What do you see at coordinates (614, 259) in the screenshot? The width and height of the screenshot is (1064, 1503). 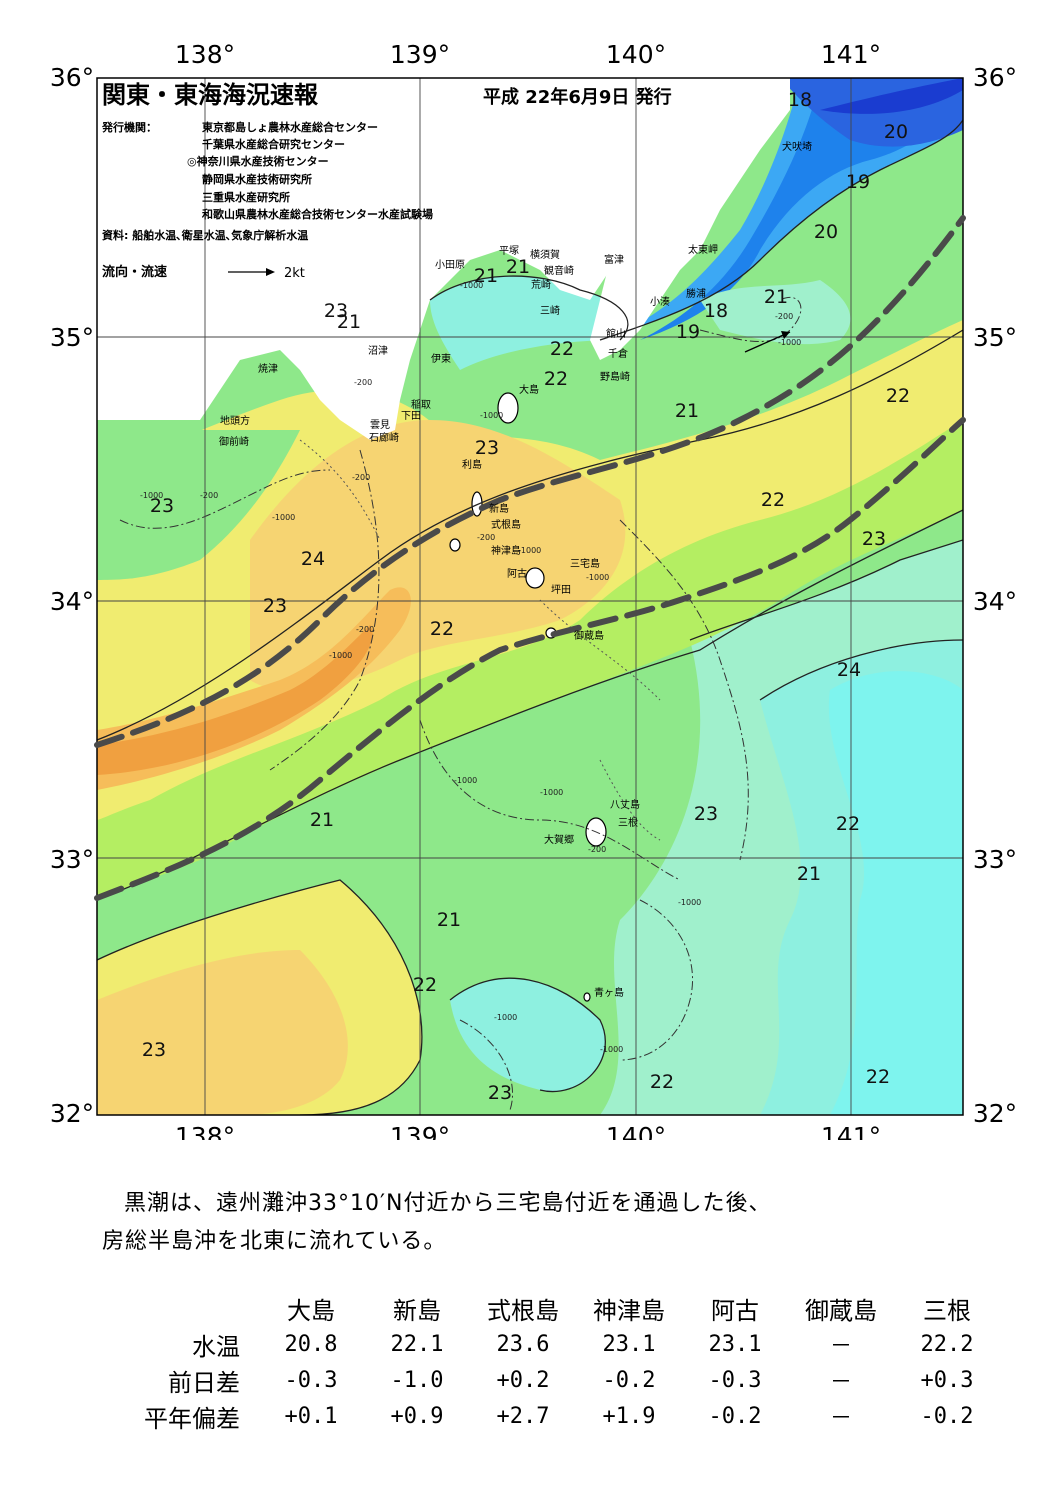 I see `place-label: 富津` at bounding box center [614, 259].